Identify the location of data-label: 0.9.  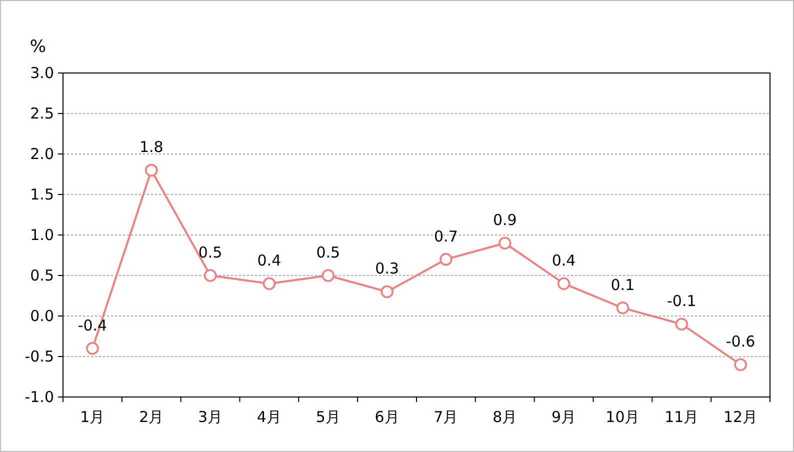
(504, 220).